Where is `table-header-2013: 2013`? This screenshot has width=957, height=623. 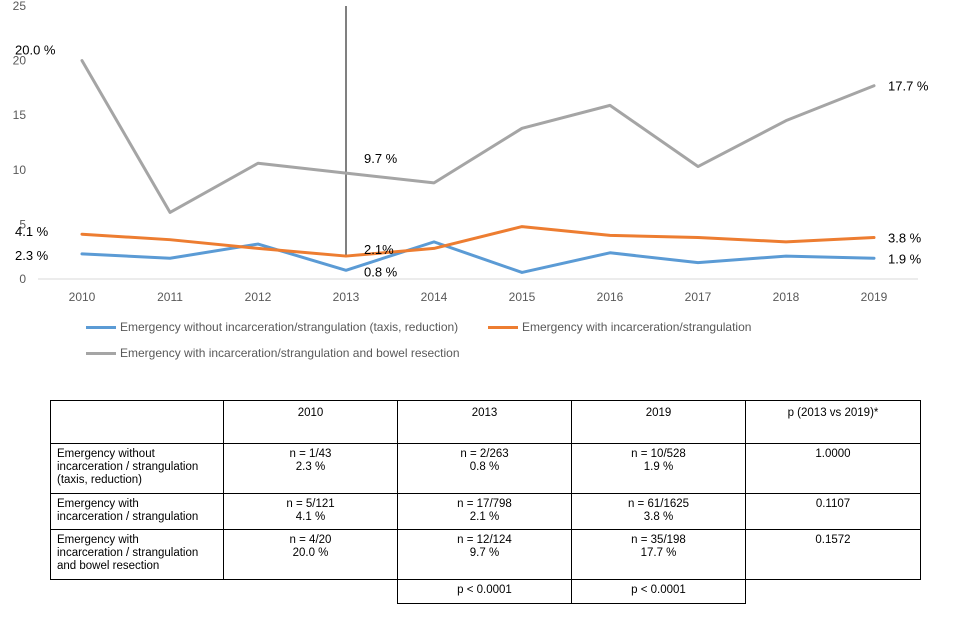
table-header-2013: 2013 is located at coordinates (484, 422).